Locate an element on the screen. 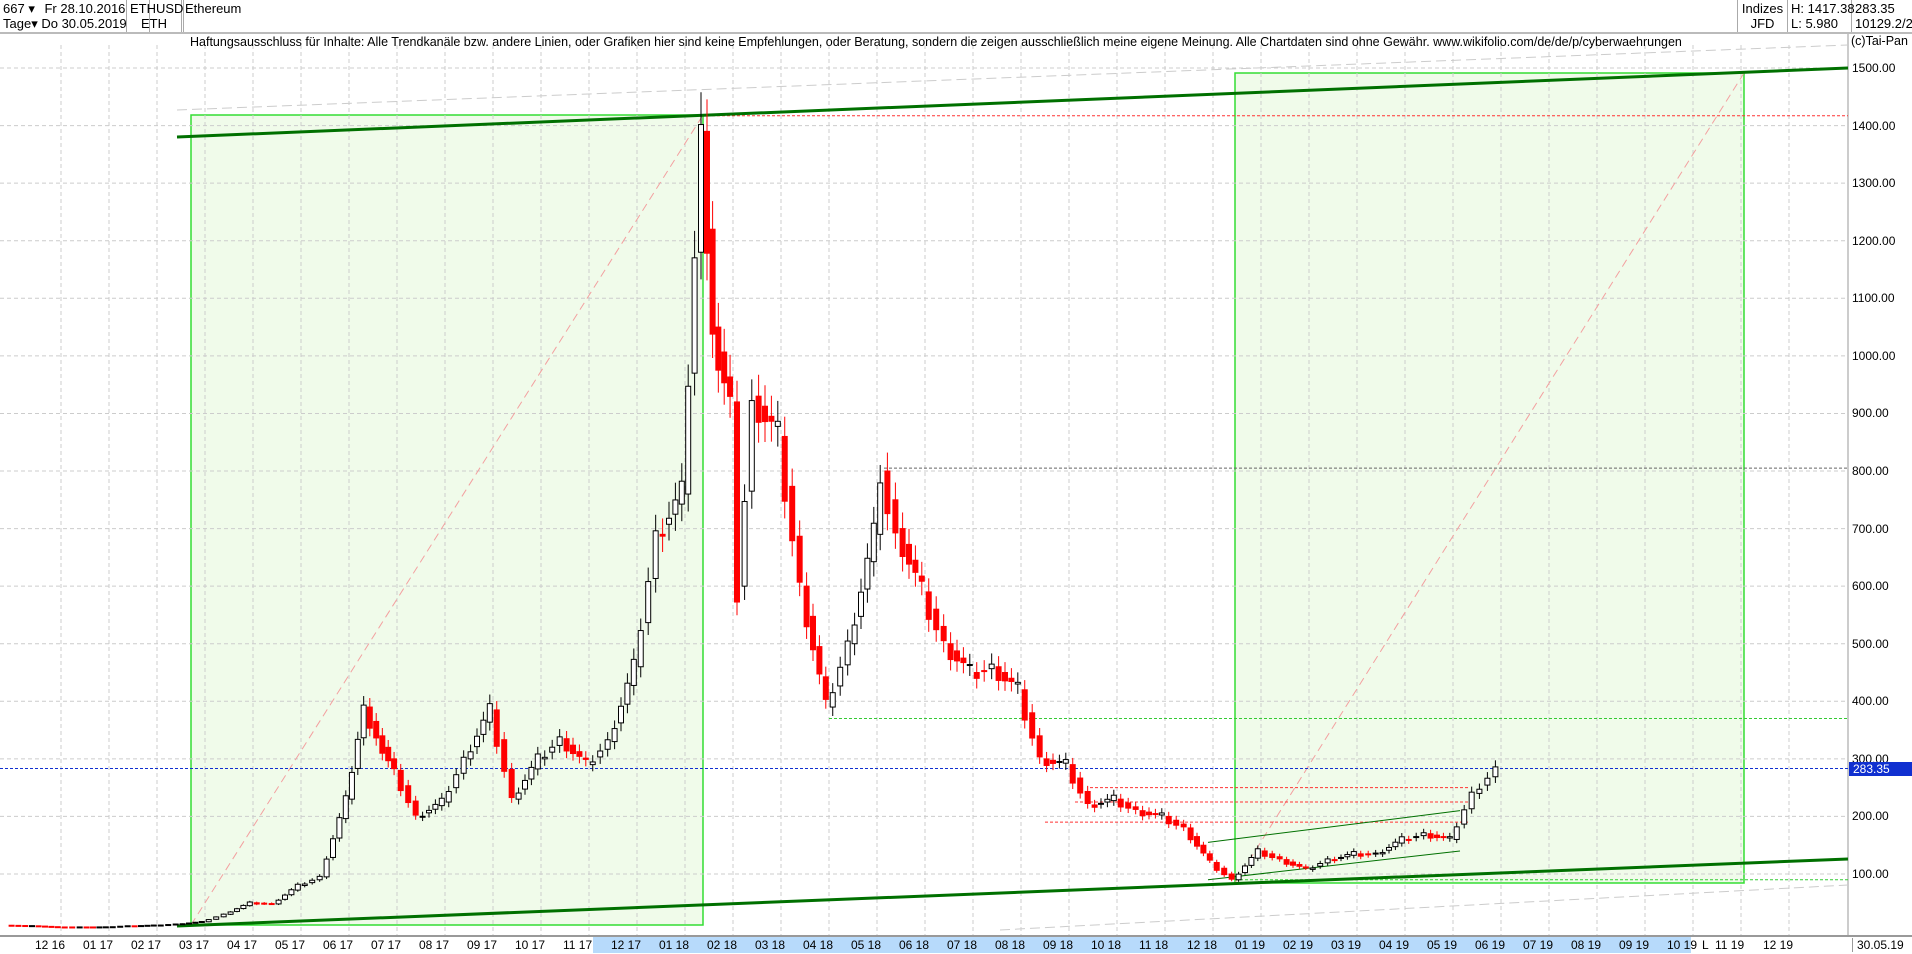 The image size is (1912, 954). x-tick-label: 12 16 is located at coordinates (50, 945).